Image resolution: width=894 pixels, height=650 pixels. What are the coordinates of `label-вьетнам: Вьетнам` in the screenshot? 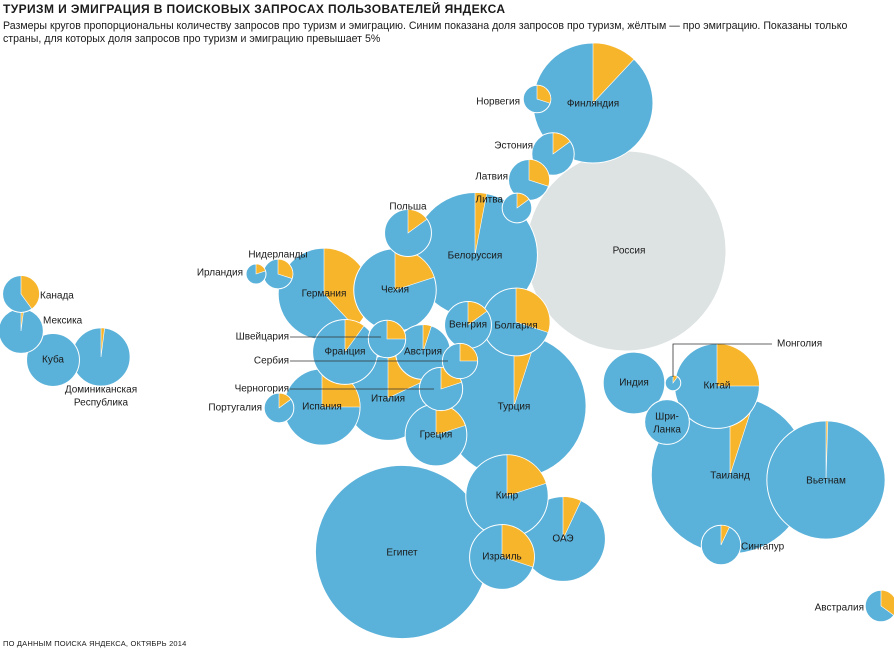 It's located at (826, 481).